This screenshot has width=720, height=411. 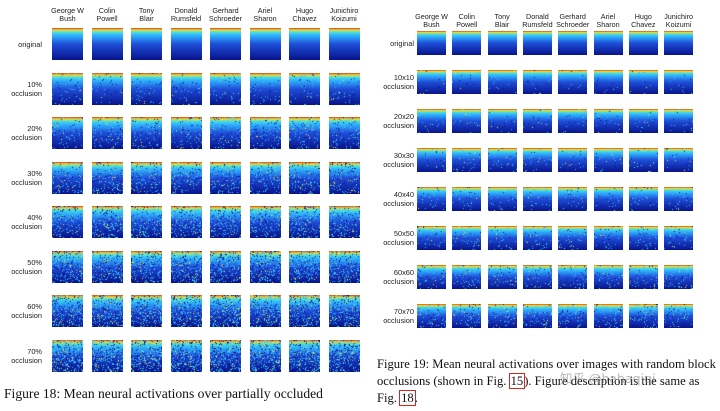 I want to click on fig19-row-label: 60x60 occlusion, so click(x=398, y=277).